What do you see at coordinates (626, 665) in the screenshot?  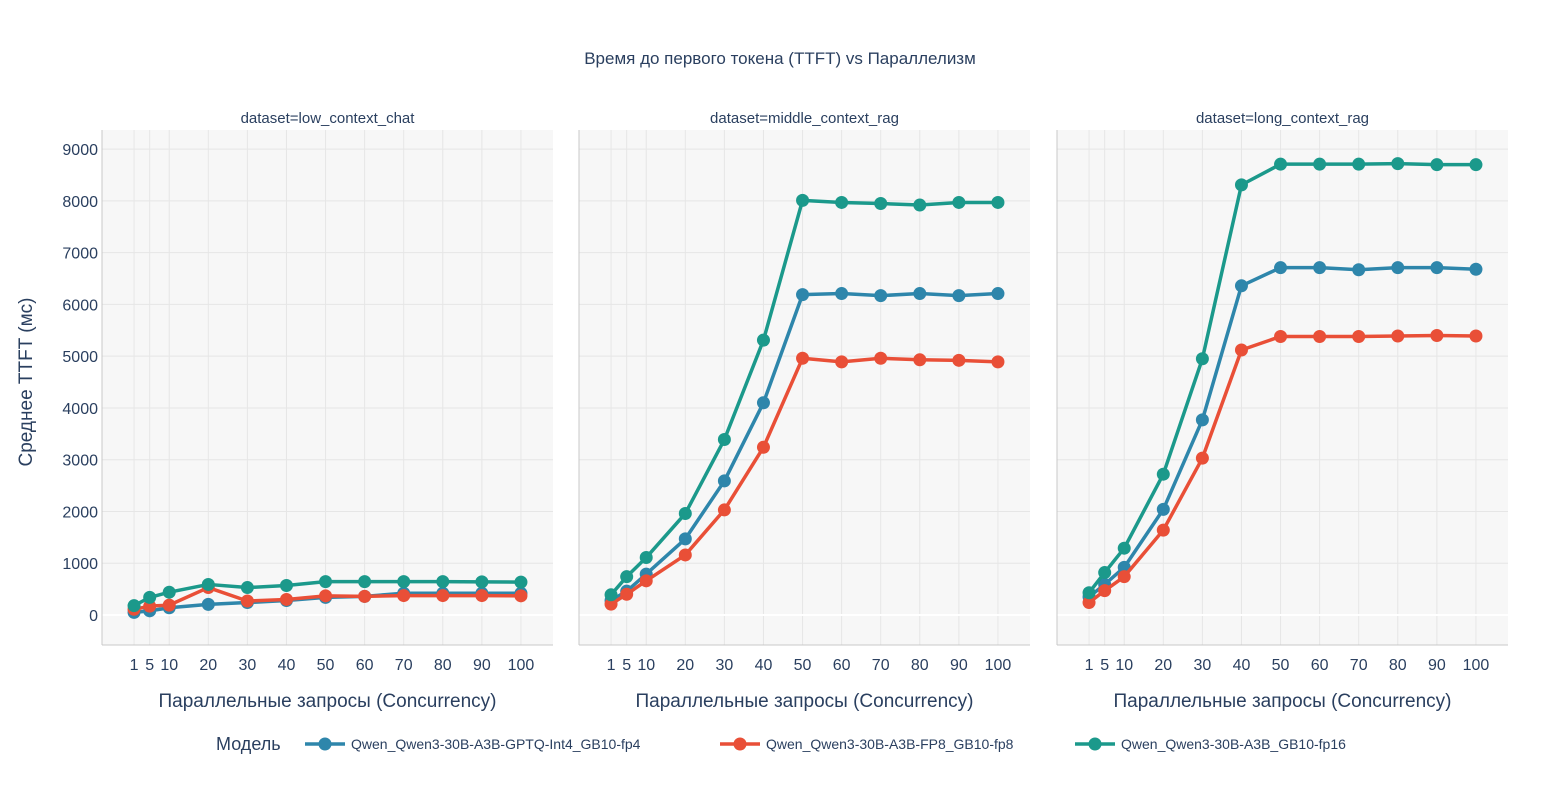 I see `x-tick-label: 5` at bounding box center [626, 665].